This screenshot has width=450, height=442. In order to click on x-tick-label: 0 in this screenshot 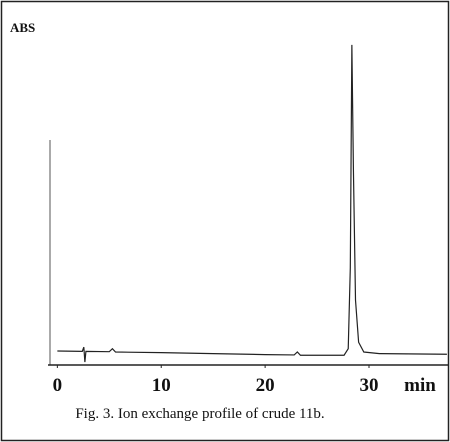, I will do `click(58, 385)`.